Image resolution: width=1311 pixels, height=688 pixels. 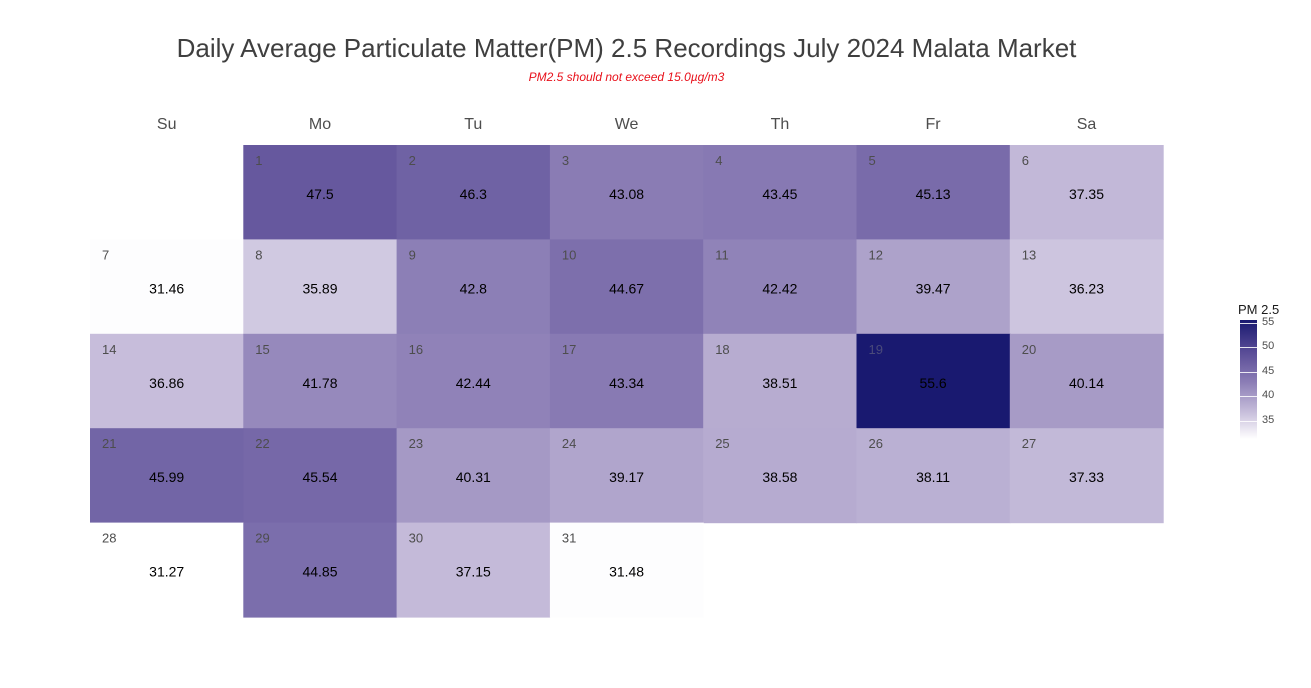 I want to click on day-number: 31, so click(x=569, y=538).